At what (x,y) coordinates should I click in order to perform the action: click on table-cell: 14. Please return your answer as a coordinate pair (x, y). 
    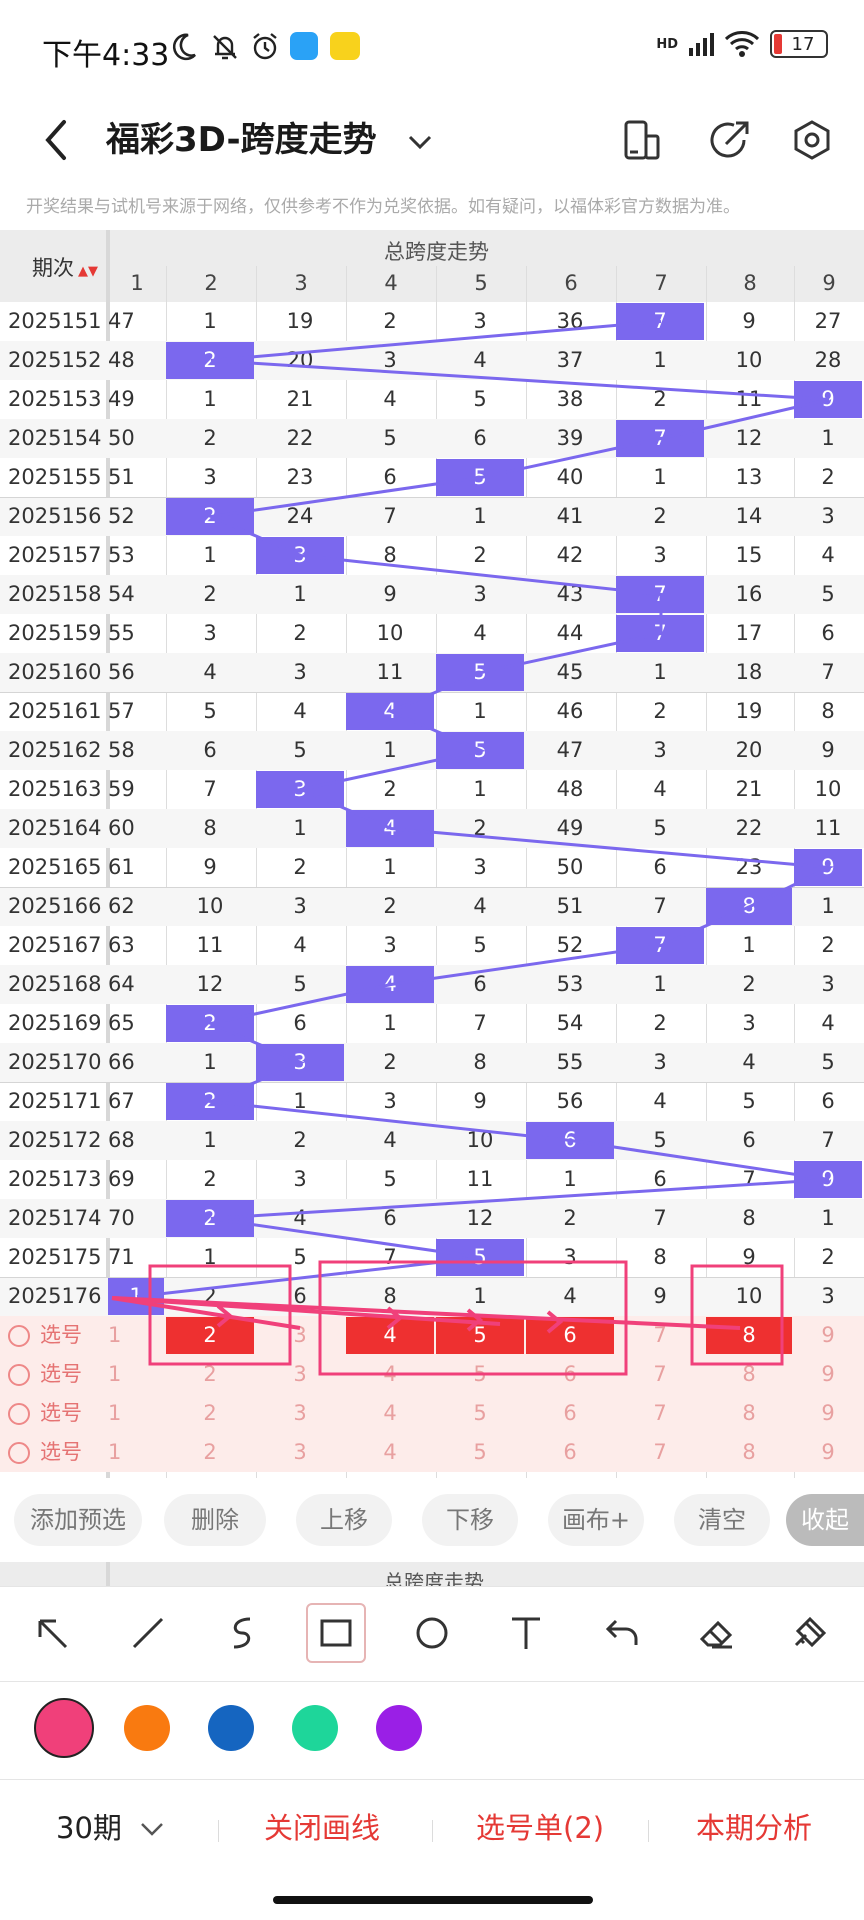
    Looking at the image, I should click on (749, 516).